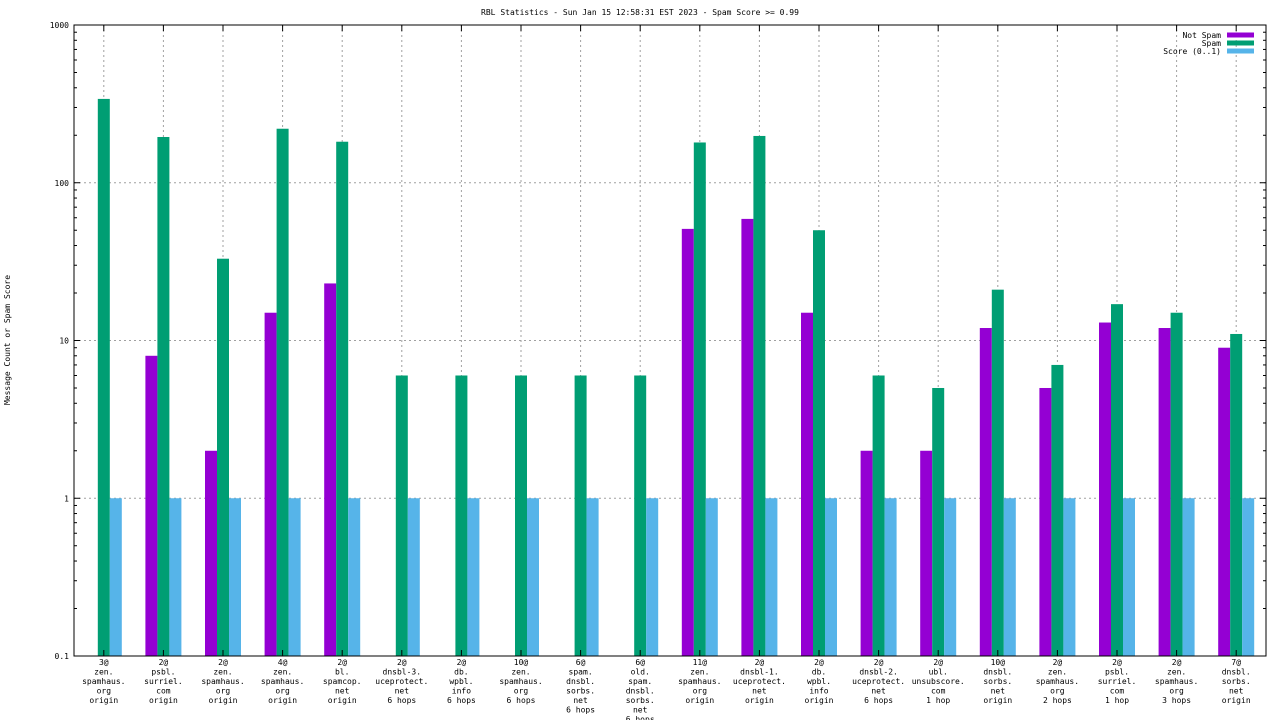 This screenshot has height=720, width=1280. I want to click on x-tick-label-line: spam., so click(640, 681).